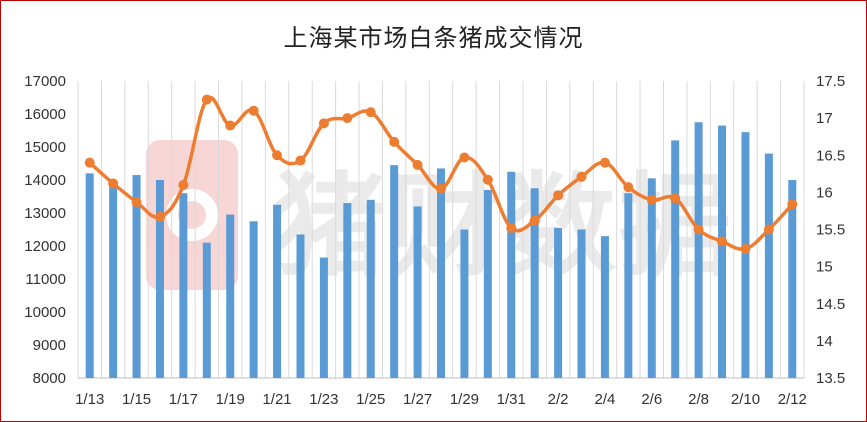  I want to click on y-right-tick-label: 15, so click(824, 267).